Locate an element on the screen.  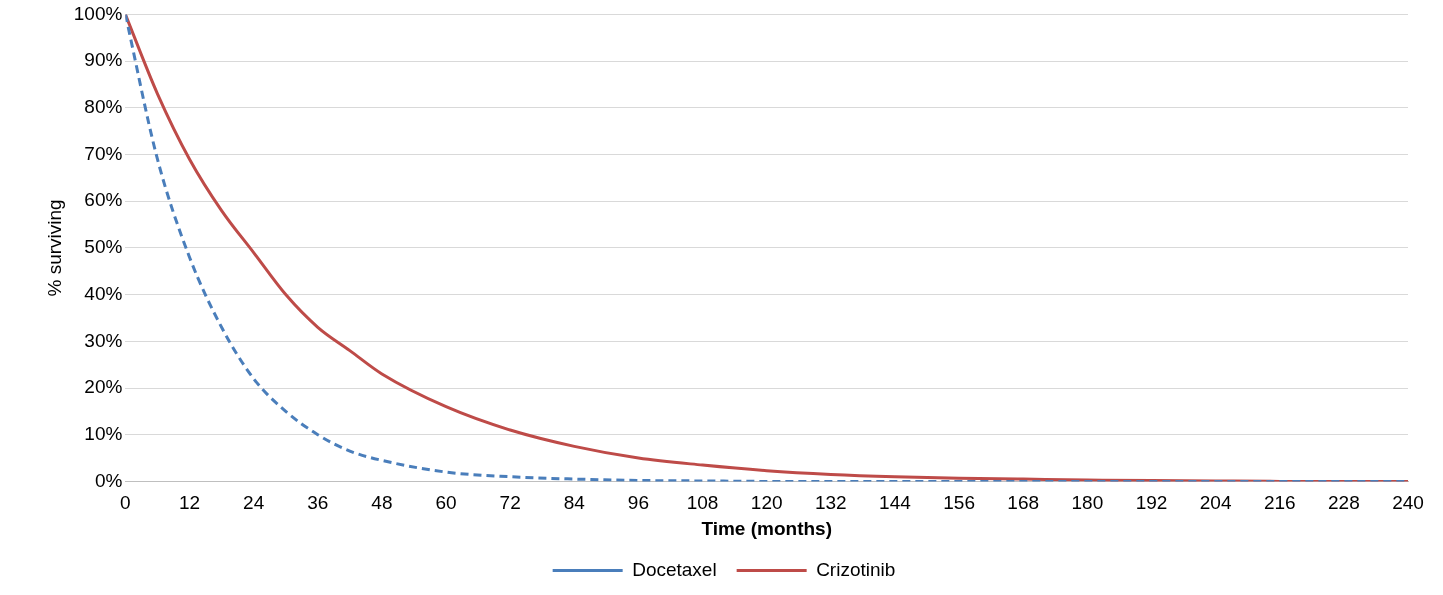
y-tick-label: 50% is located at coordinates (103, 247).